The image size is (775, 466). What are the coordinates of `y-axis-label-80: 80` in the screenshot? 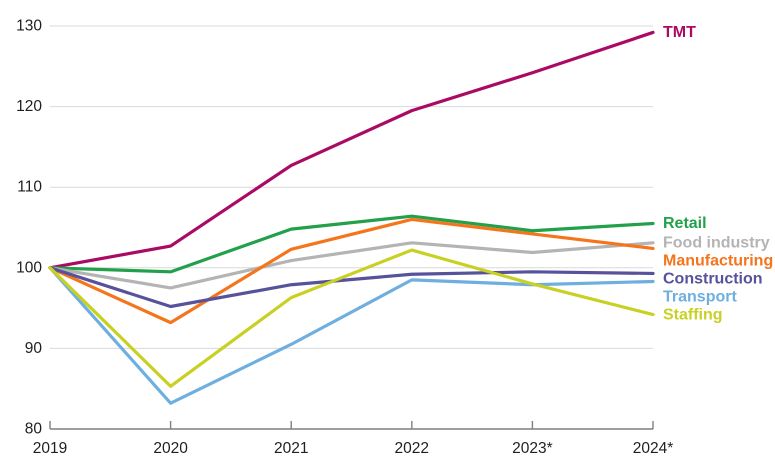 It's located at (34, 429).